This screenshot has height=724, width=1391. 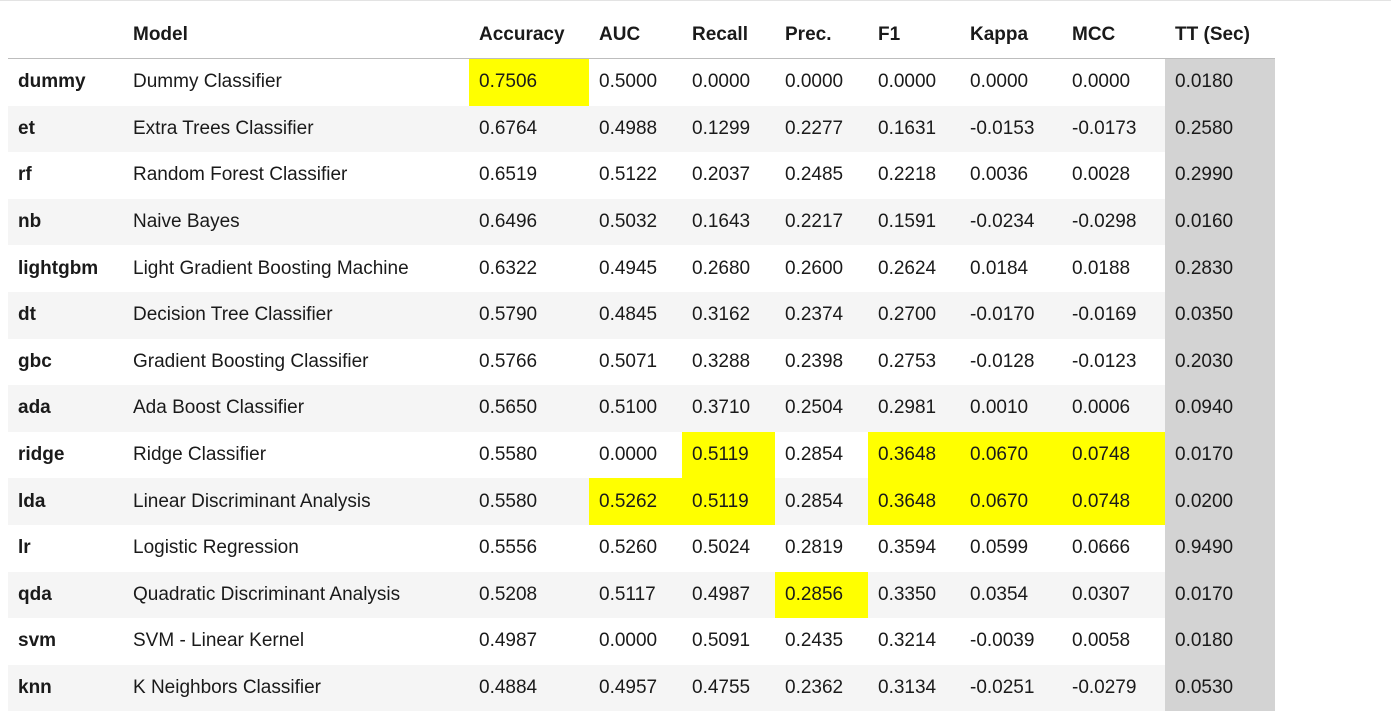 What do you see at coordinates (296, 315) in the screenshot?
I see `model-name: Decision Tree Classifier` at bounding box center [296, 315].